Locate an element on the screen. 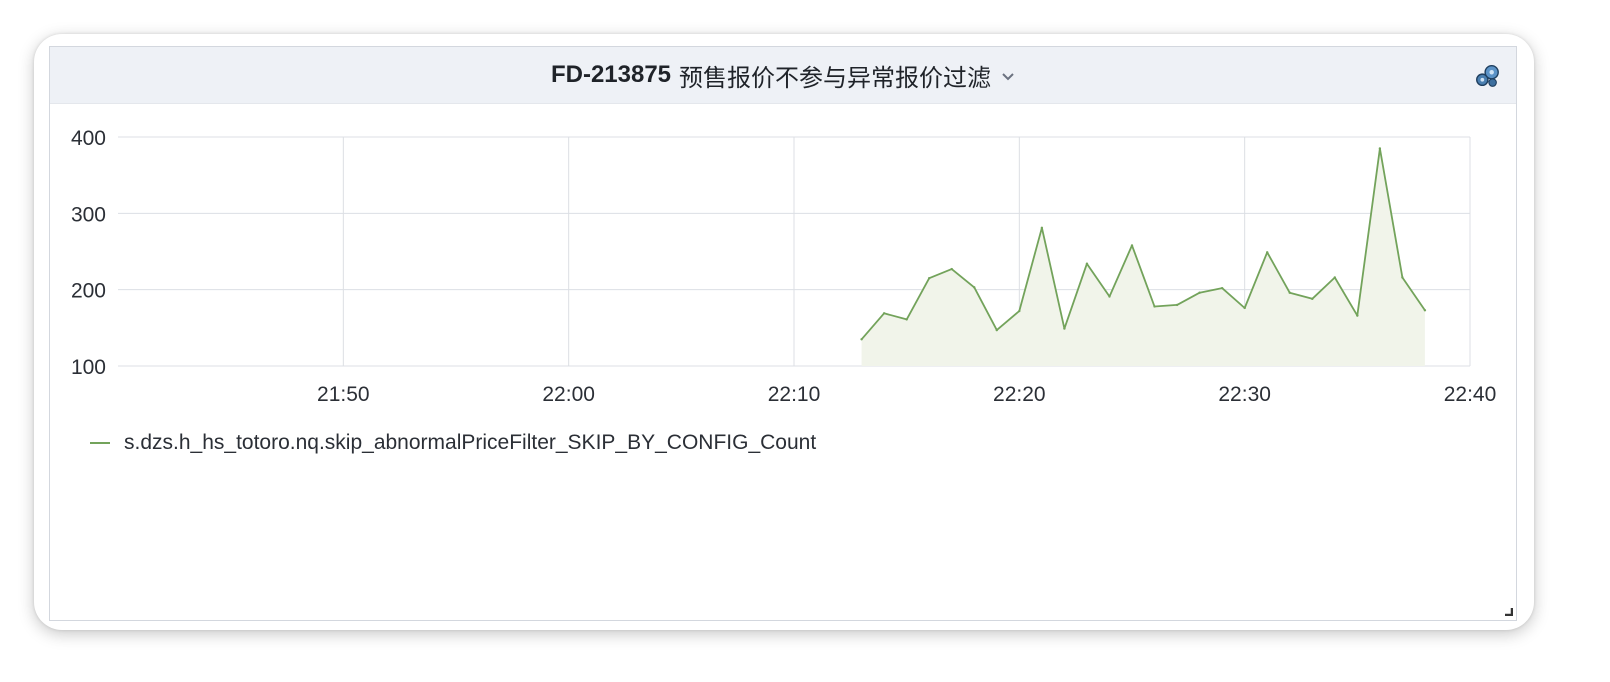 This screenshot has height=682, width=1610. series-area-fill is located at coordinates (1143, 257).